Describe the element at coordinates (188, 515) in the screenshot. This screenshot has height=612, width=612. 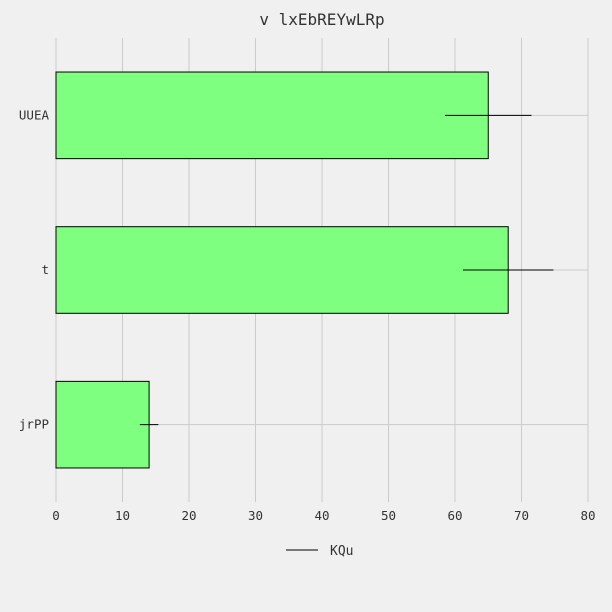
I see `x-tick-label: 20` at that location.